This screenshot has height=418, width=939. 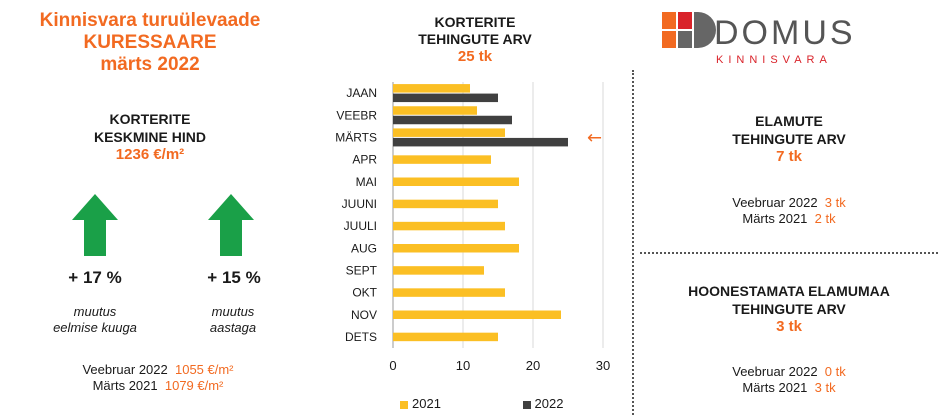 I want to click on category-label: MÄRTS, so click(x=356, y=137).